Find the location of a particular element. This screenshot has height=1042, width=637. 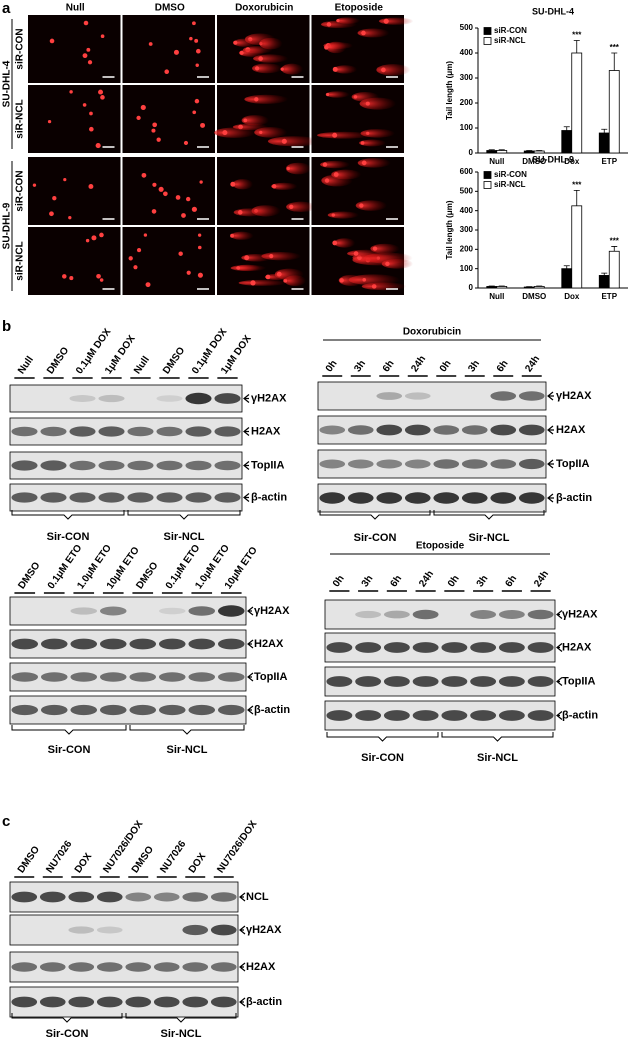

annotation: *** is located at coordinates (577, 35).